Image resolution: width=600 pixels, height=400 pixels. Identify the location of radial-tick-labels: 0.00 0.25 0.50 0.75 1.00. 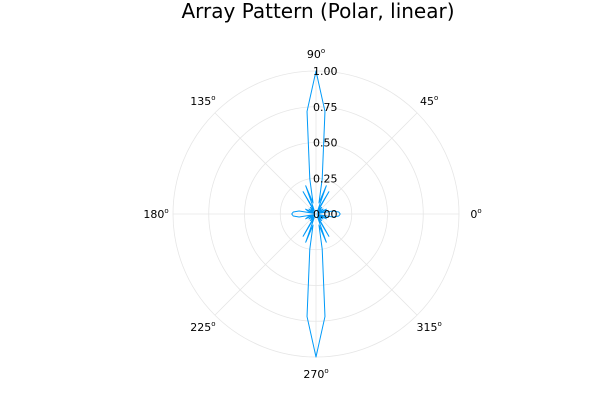
(325, 143).